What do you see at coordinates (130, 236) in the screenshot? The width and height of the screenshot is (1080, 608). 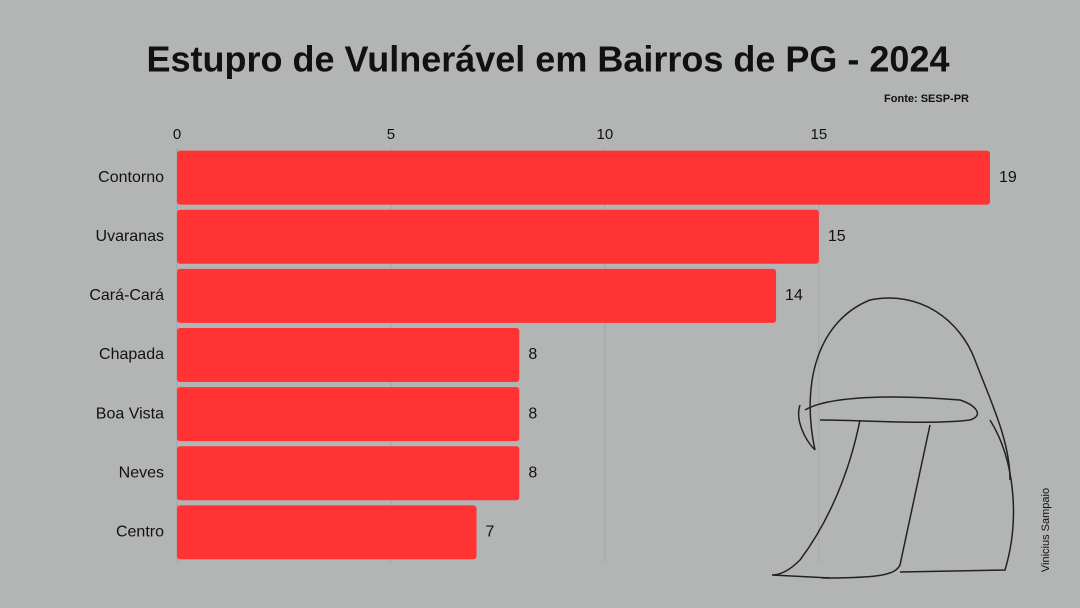 I see `y-tick-label: Uvaranas` at bounding box center [130, 236].